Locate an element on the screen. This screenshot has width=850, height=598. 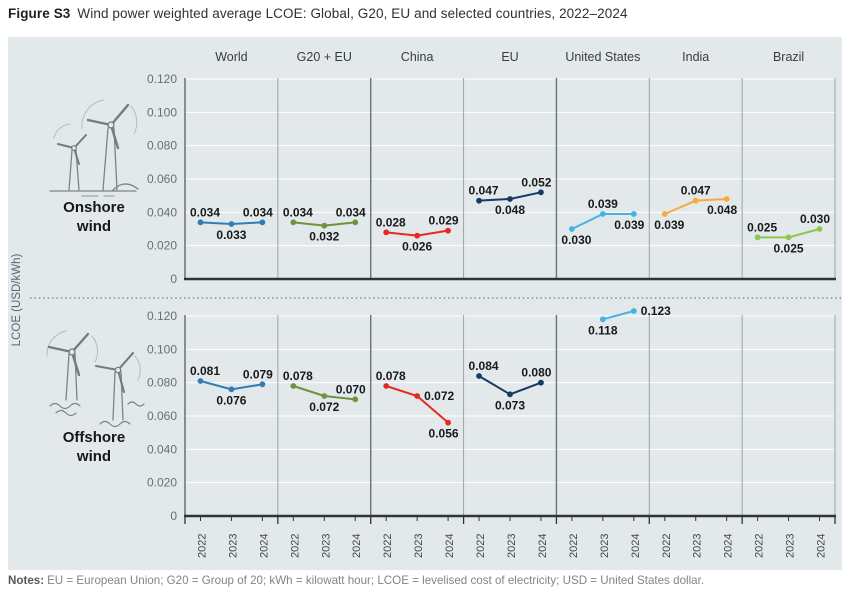
column-header-united-states: United States is located at coordinates (602, 57).